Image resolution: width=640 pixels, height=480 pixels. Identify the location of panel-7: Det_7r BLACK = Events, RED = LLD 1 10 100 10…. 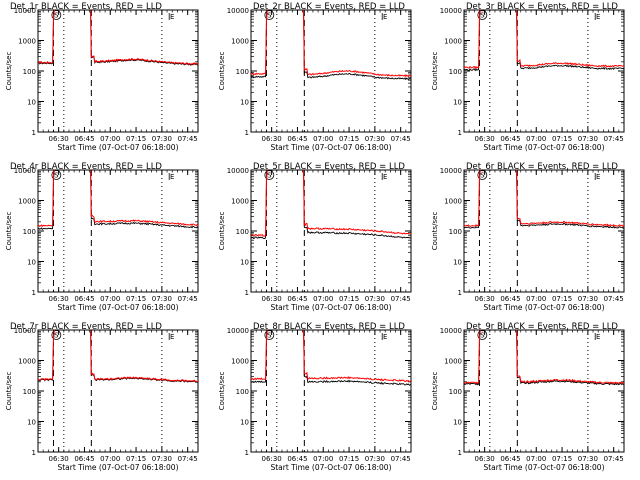
(102, 397).